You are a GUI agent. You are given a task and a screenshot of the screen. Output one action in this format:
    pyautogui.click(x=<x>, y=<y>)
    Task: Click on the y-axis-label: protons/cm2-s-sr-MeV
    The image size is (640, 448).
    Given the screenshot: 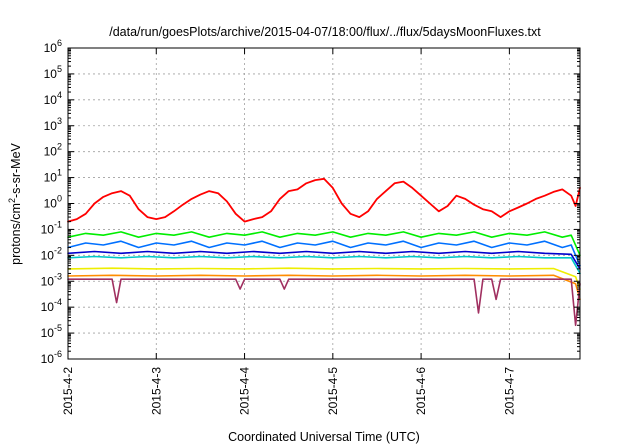 What is the action you would take?
    pyautogui.click(x=15, y=203)
    